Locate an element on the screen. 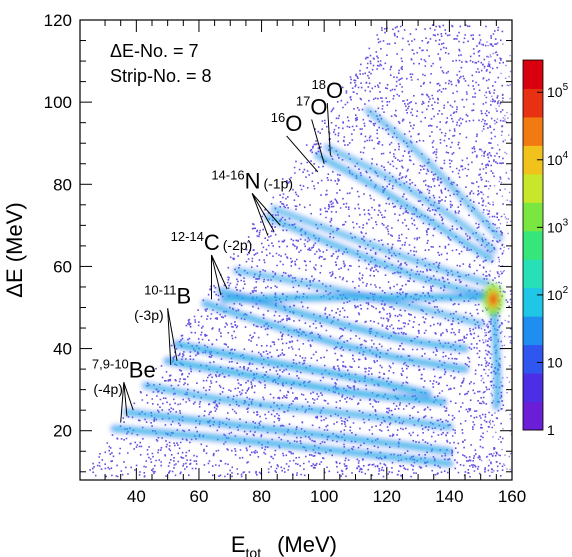 The image size is (572, 557). isotope-label: 10-11B is located at coordinates (167, 295).